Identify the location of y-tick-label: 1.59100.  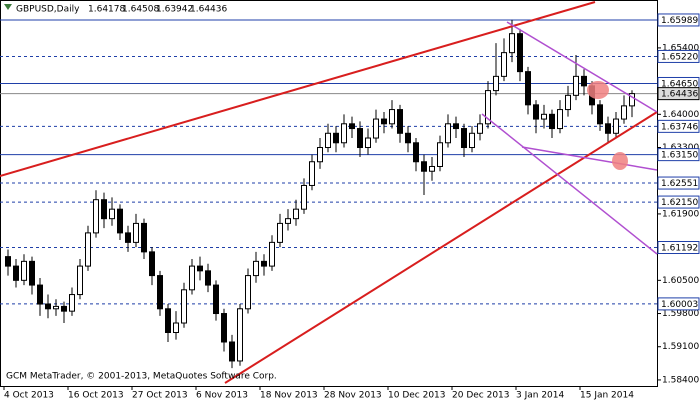
(680, 347).